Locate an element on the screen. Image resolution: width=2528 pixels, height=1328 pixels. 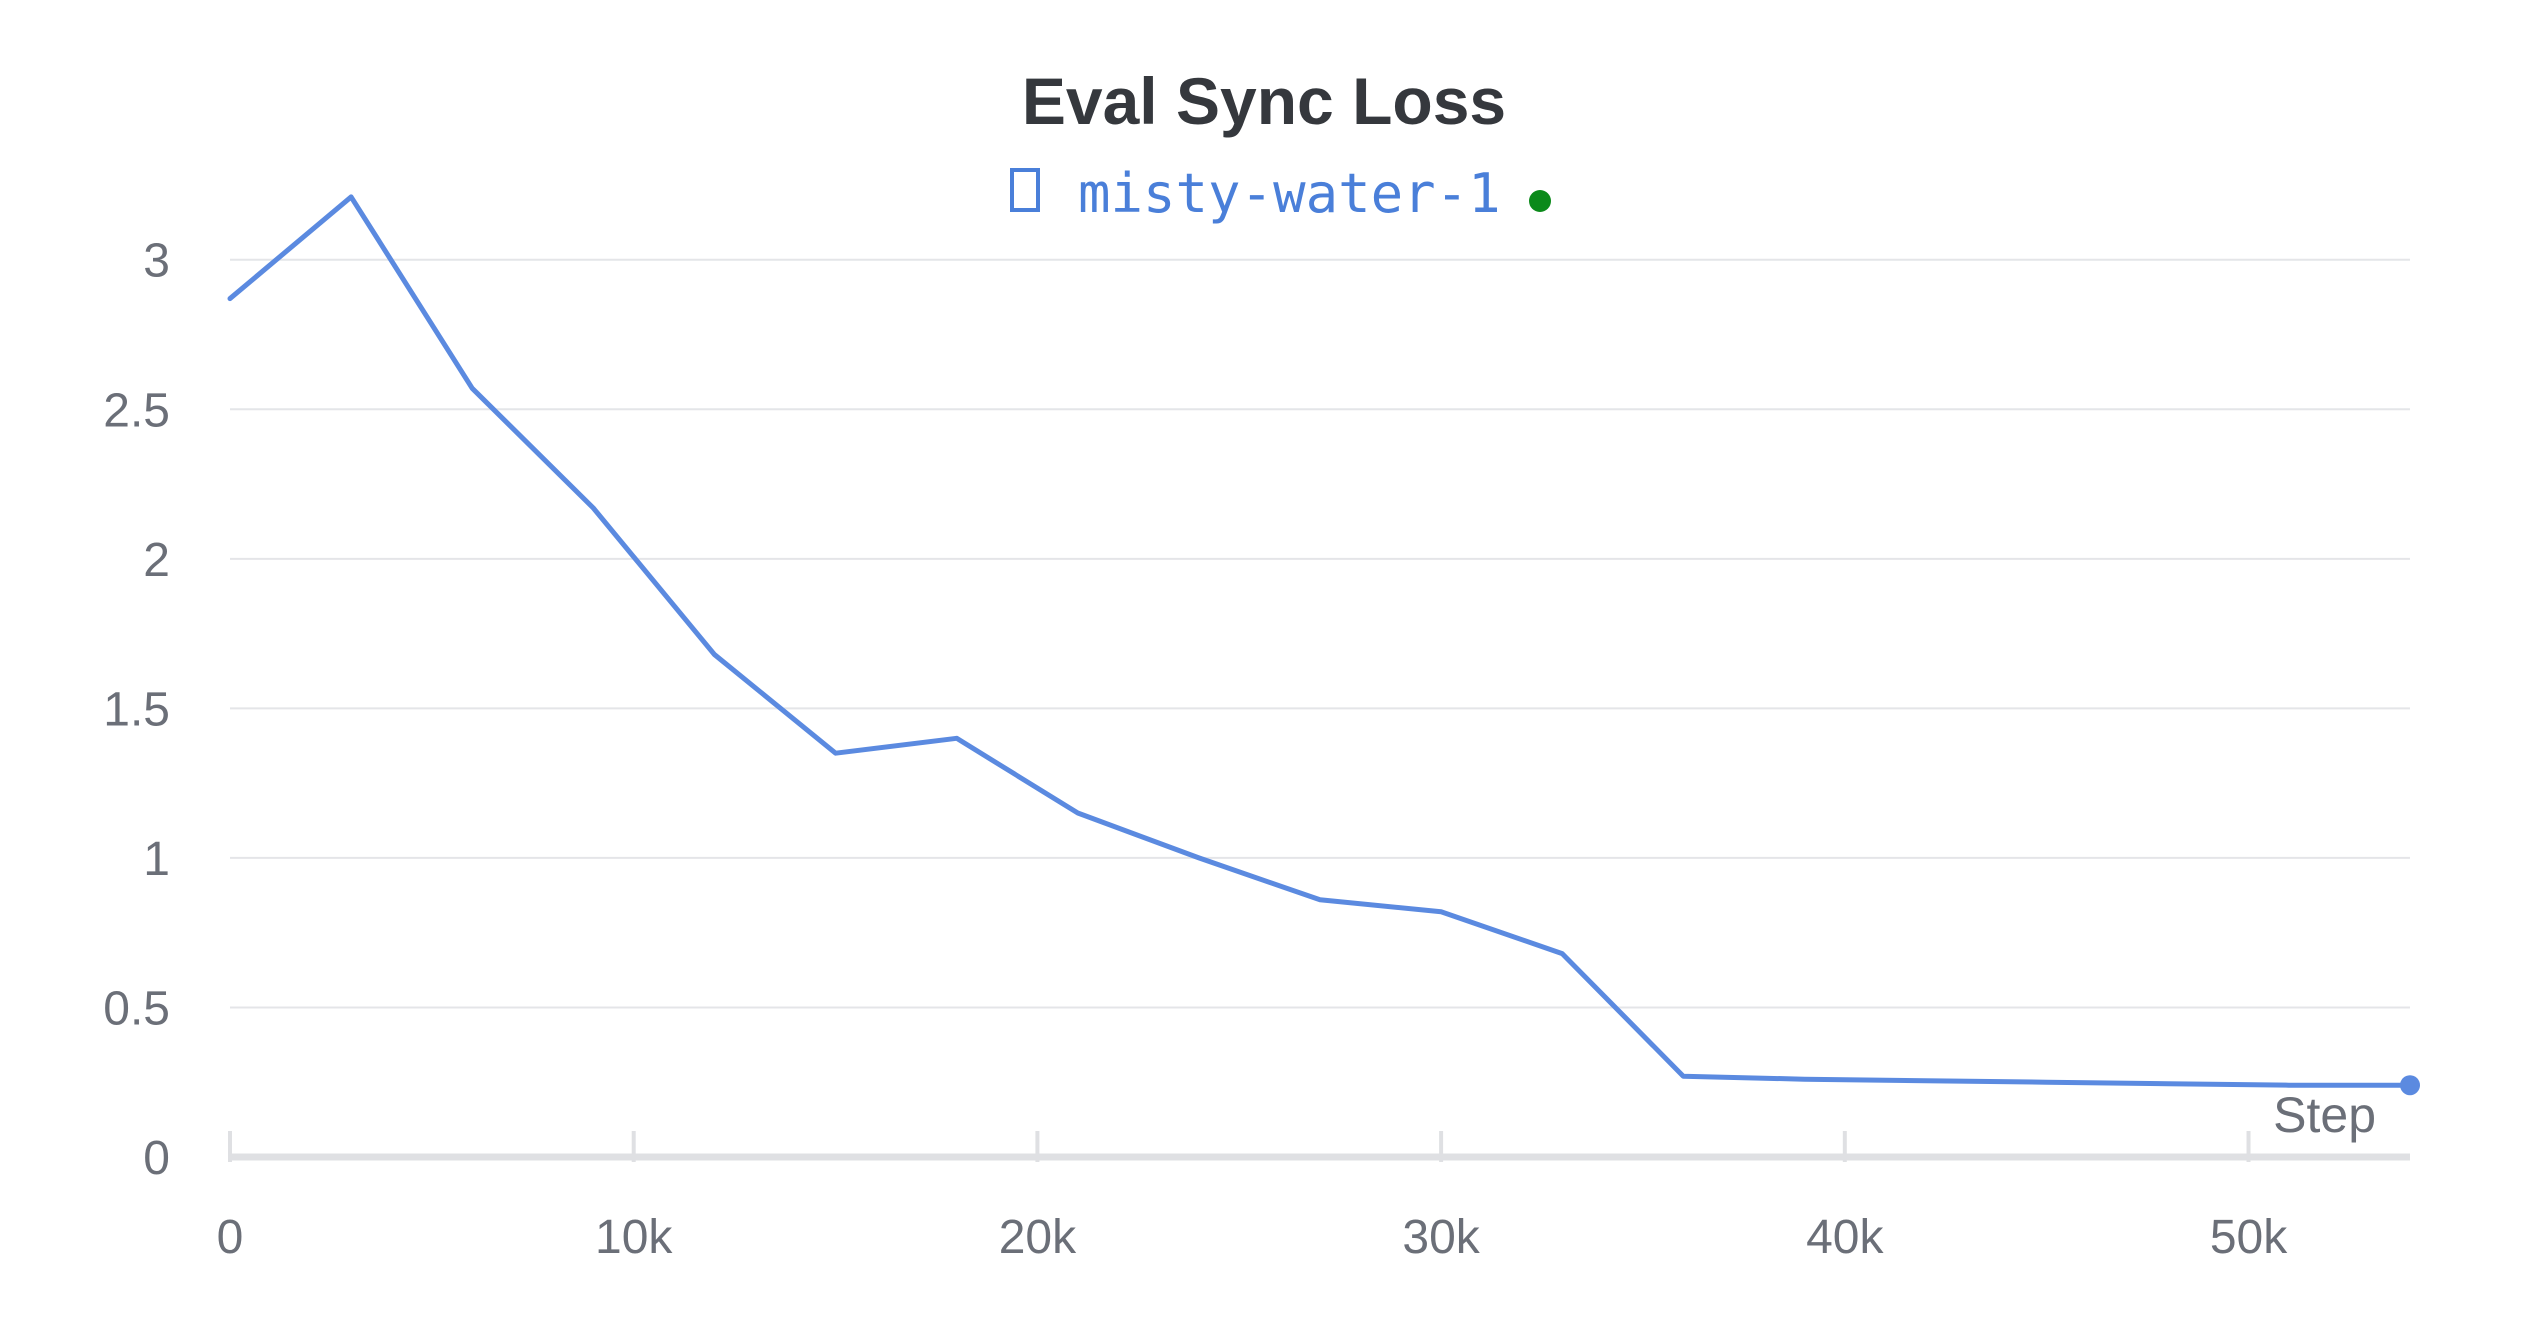
square-outline-icon is located at coordinates (1025, 190).